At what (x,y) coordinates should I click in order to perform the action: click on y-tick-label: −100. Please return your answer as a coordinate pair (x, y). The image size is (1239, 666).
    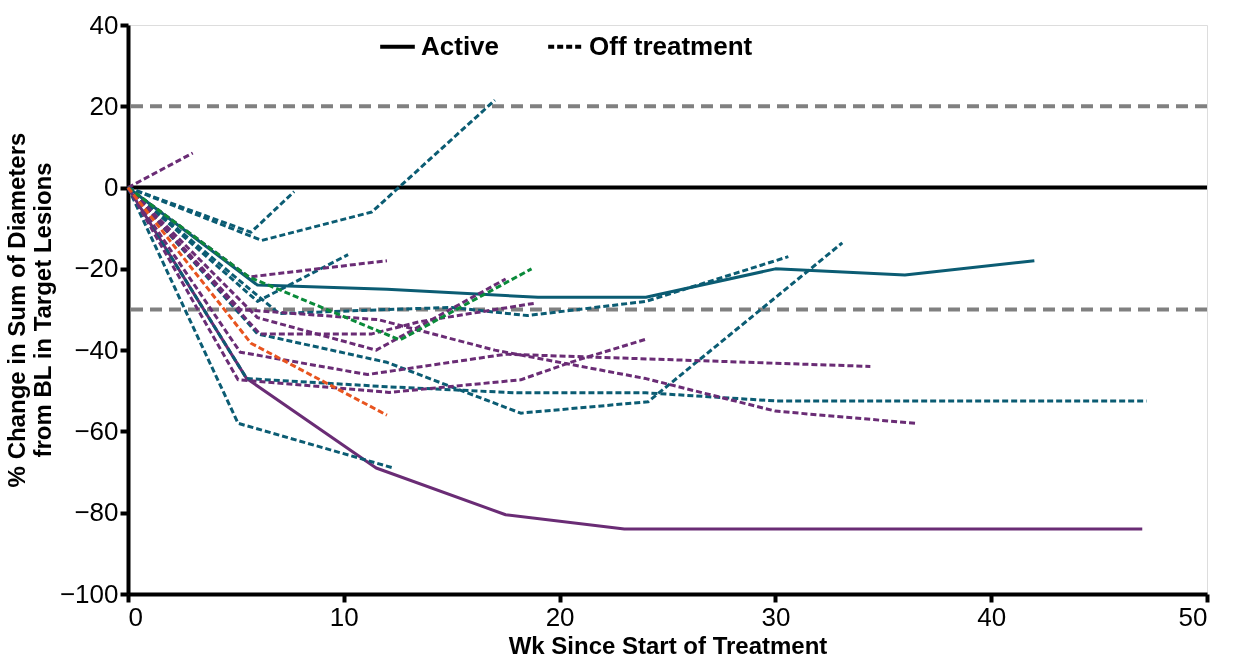
    Looking at the image, I should click on (89, 593).